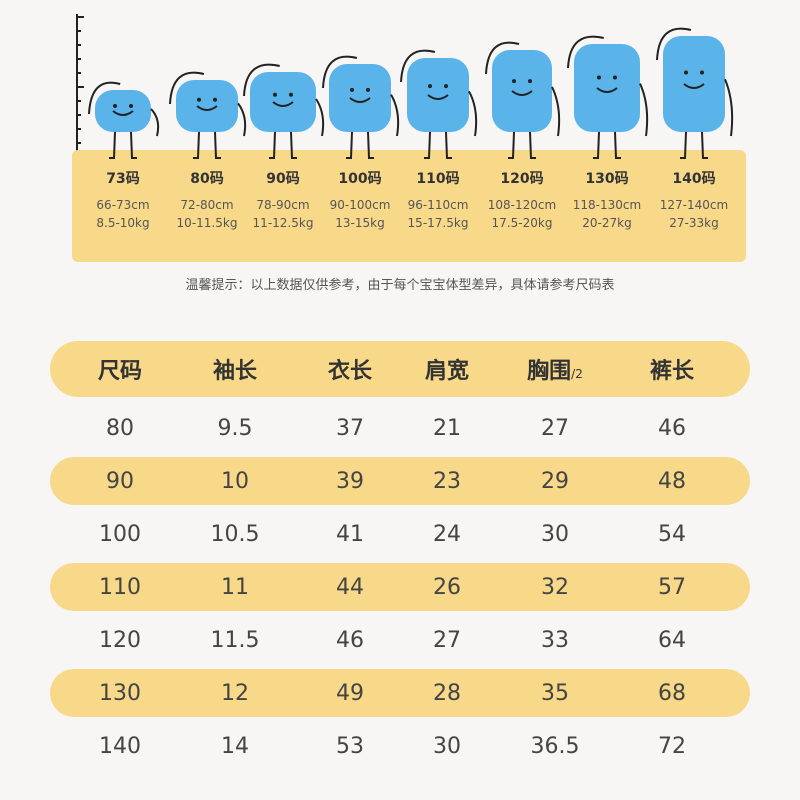  Describe the element at coordinates (235, 428) in the screenshot. I see `cell-sleeve: 9.5` at that location.